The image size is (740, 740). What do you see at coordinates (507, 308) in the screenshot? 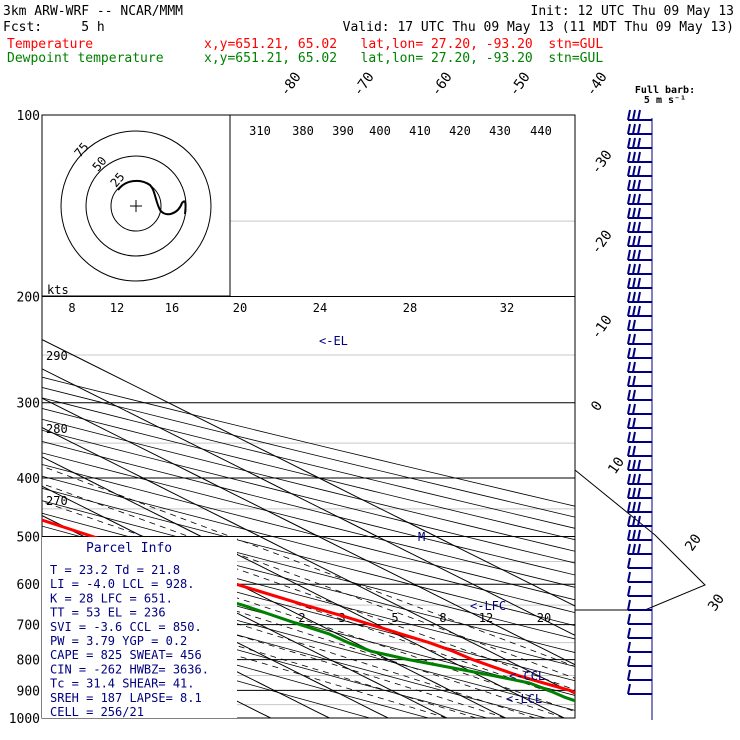
I see `inset-mixing-label: 32` at bounding box center [507, 308].